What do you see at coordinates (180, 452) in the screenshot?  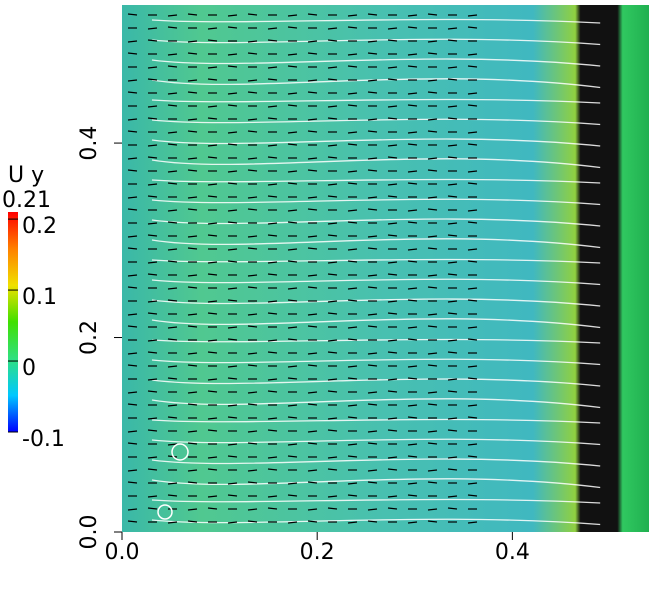 I see `vortex` at bounding box center [180, 452].